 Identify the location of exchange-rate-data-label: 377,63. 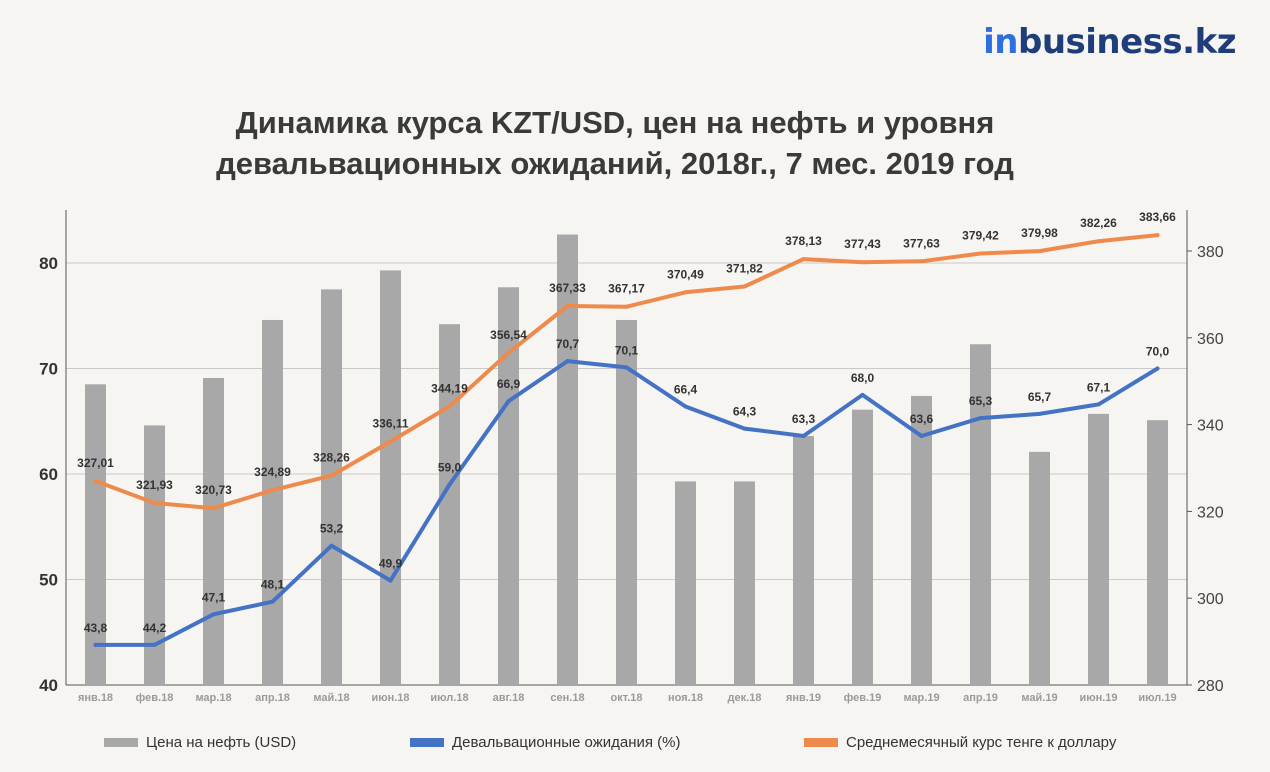
(921, 243).